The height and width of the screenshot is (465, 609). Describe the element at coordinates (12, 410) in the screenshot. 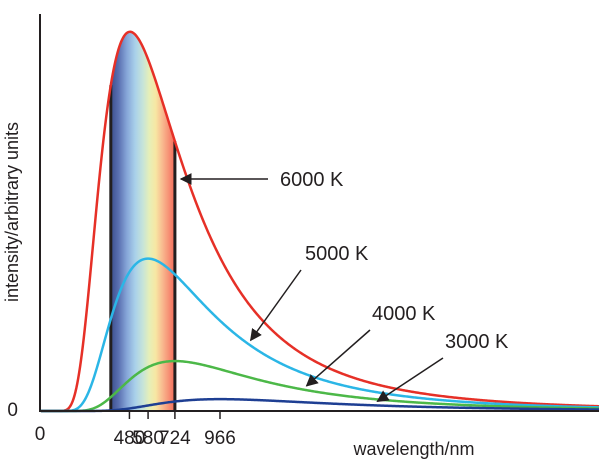

I see `origin-y-label: 0` at that location.